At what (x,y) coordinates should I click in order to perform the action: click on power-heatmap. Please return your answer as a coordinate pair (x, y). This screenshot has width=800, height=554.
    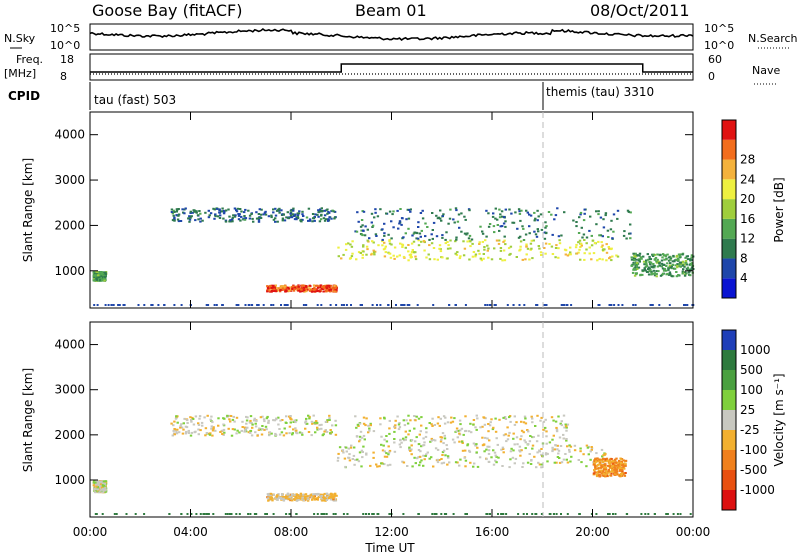
    Looking at the image, I should click on (393, 256).